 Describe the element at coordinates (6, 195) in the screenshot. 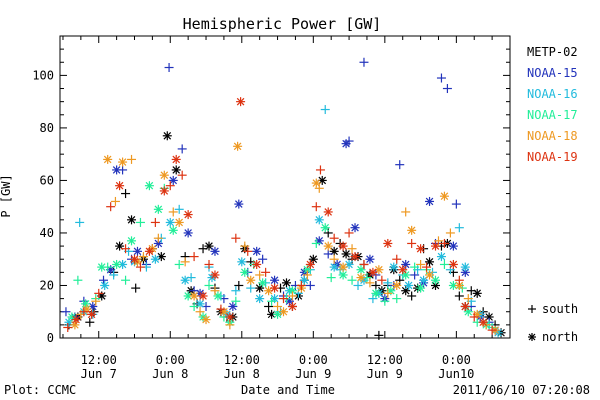

I see `y-axis-label: P [GW]` at that location.